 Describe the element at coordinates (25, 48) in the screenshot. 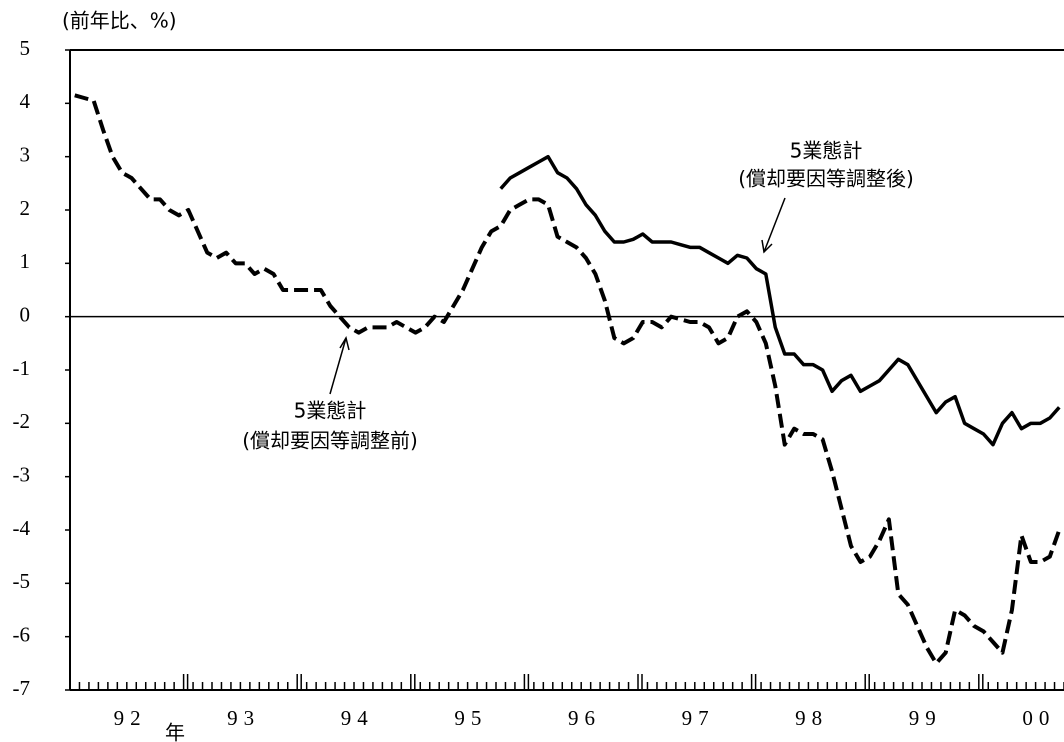

I see `y-tick-label: 5` at that location.